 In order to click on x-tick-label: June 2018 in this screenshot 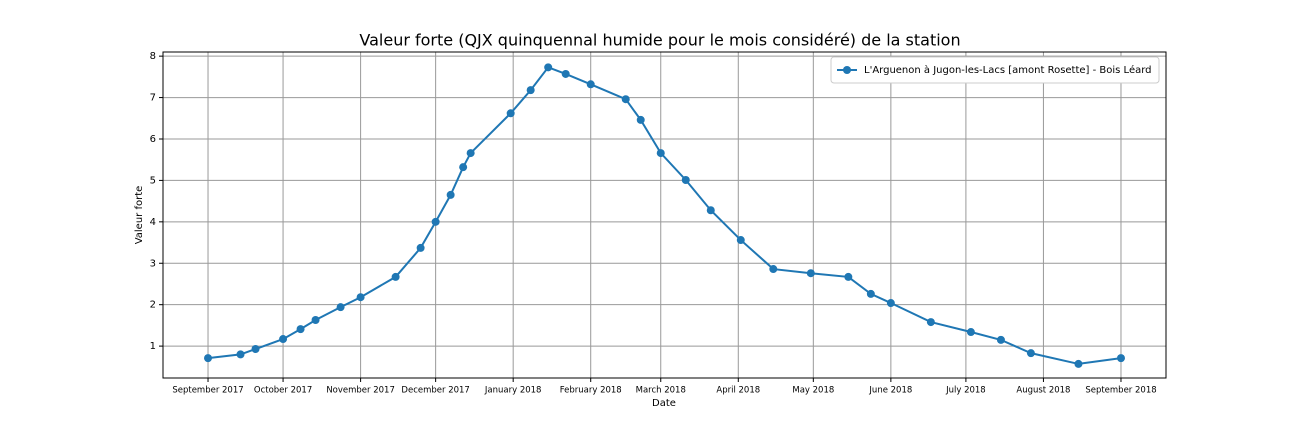, I will do `click(890, 391)`.